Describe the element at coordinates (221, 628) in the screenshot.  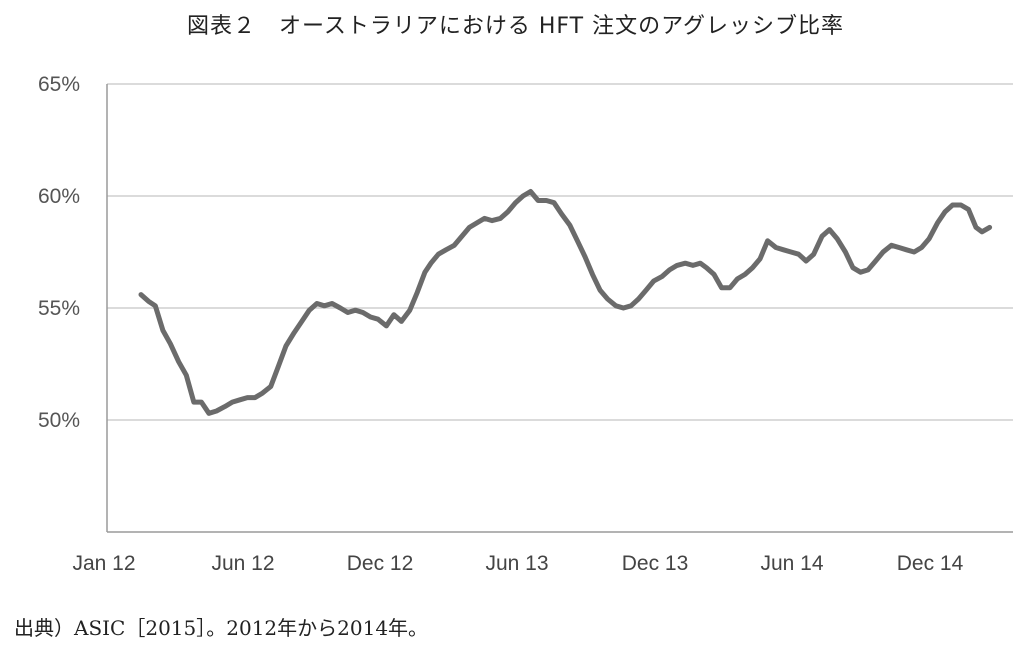
I see `source-note: 出典）ASIC［2015］。2012年から2014年。` at that location.